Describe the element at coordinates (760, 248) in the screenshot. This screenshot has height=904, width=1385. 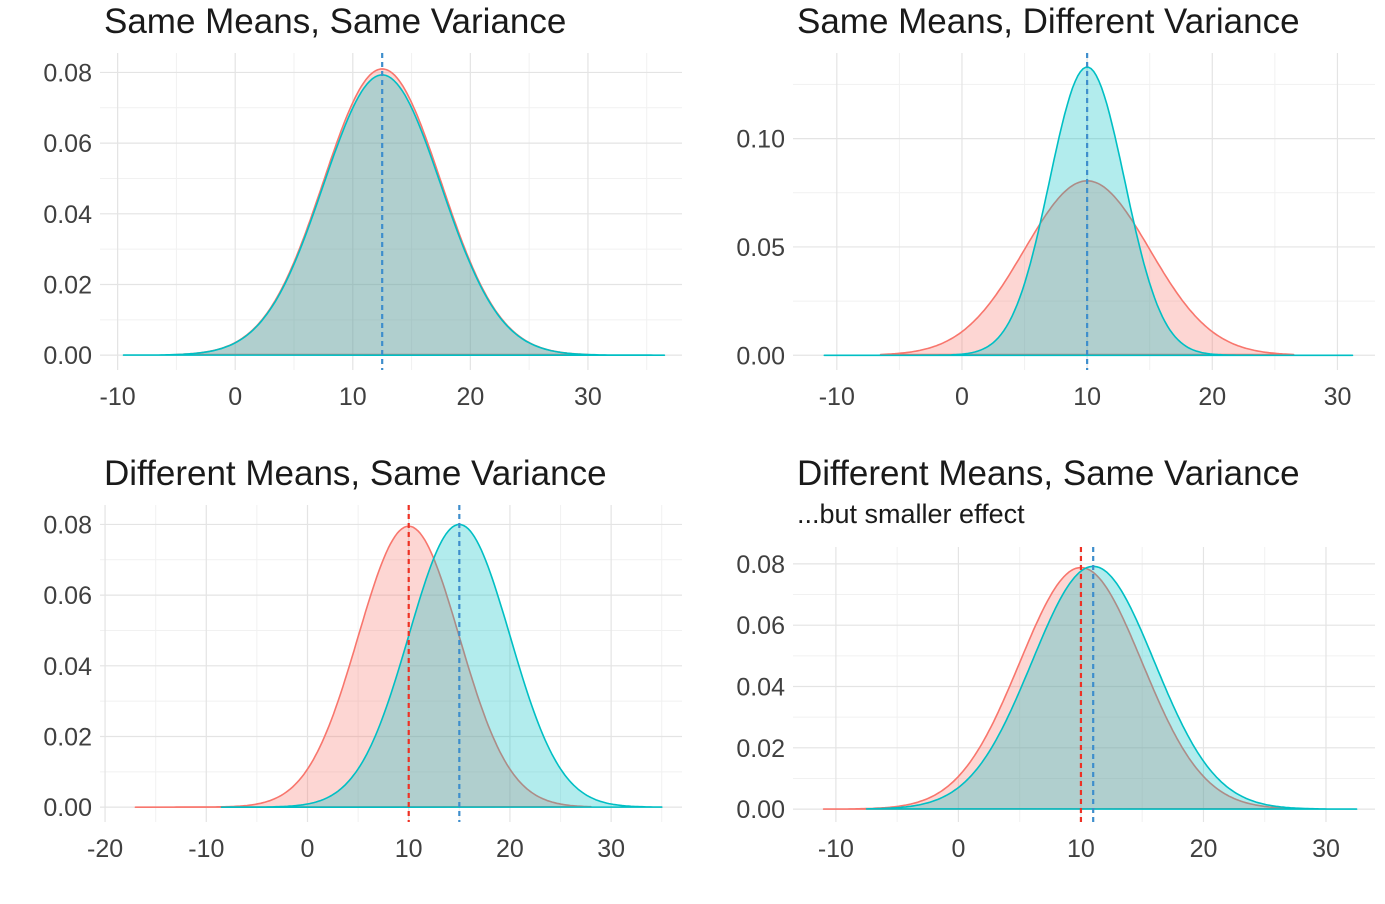
I see `y-axis-tick-label: 0.05` at that location.